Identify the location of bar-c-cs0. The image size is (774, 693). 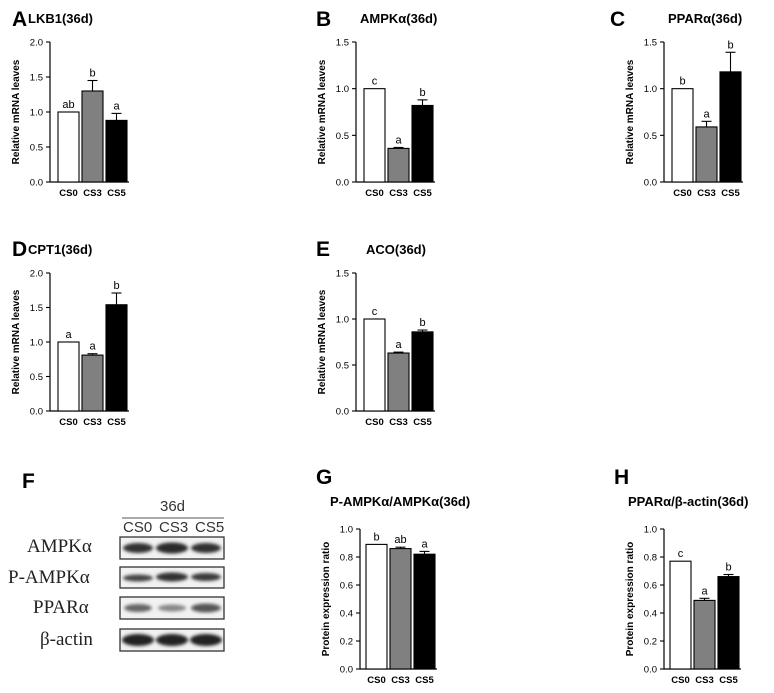
(682, 135).